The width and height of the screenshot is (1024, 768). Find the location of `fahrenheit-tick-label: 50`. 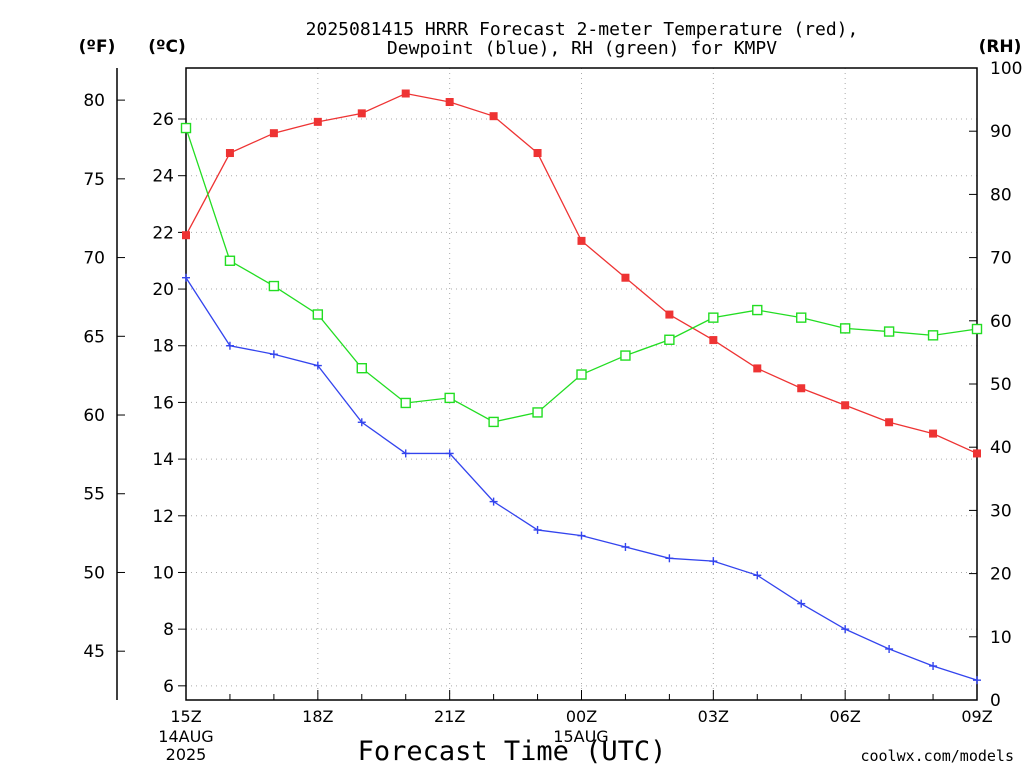

fahrenheit-tick-label: 50 is located at coordinates (94, 573).